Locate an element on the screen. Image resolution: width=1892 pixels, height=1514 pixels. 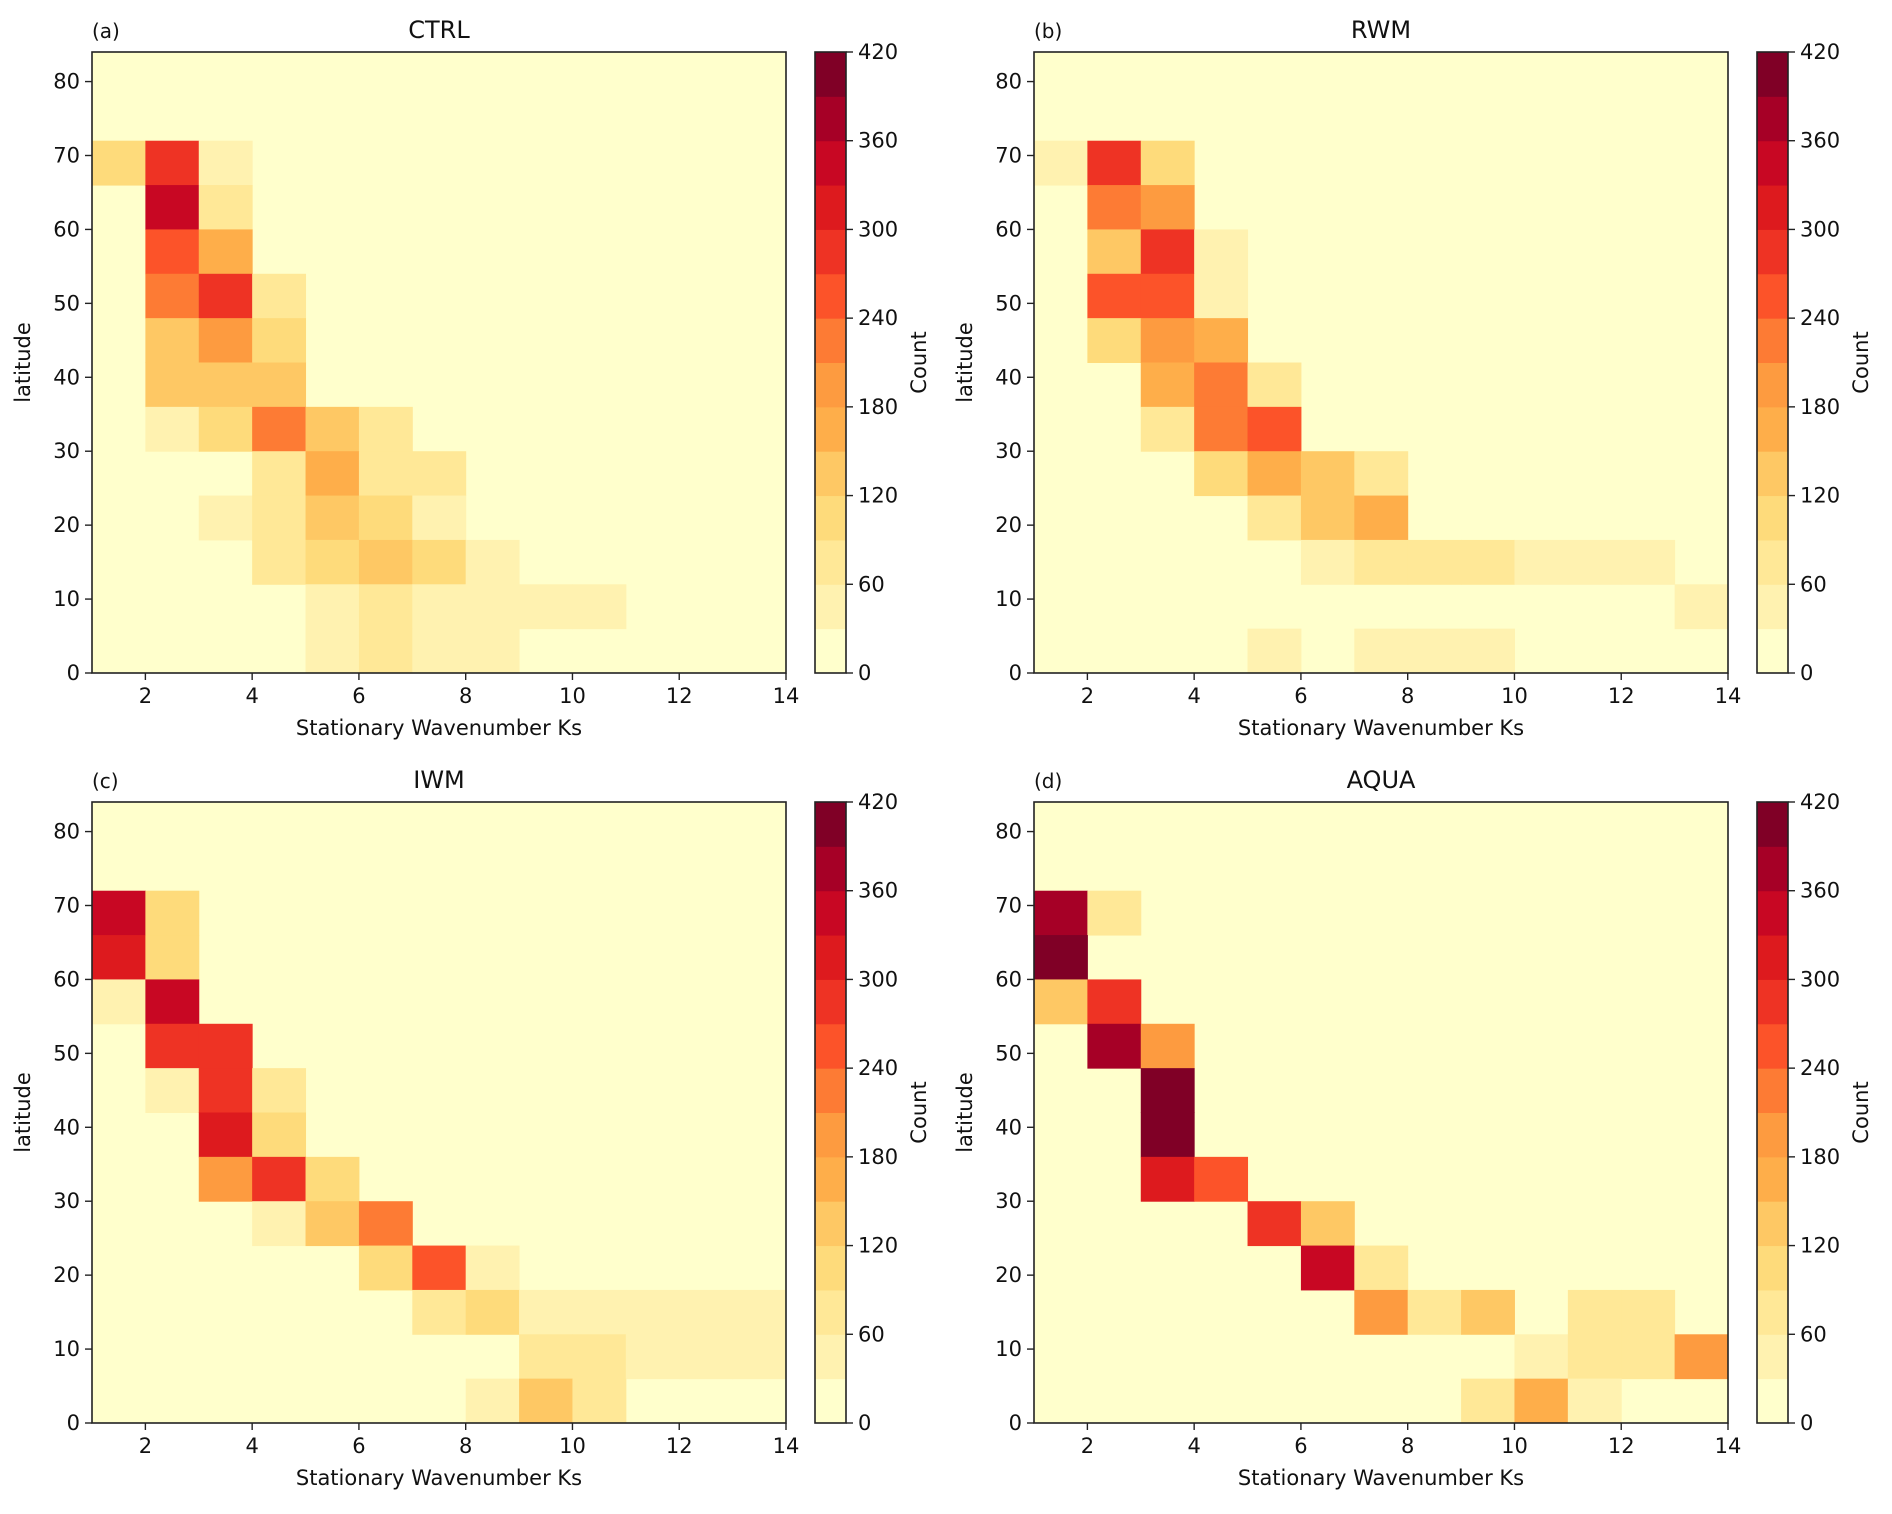
colorbar-label: Count is located at coordinates (1861, 1112).